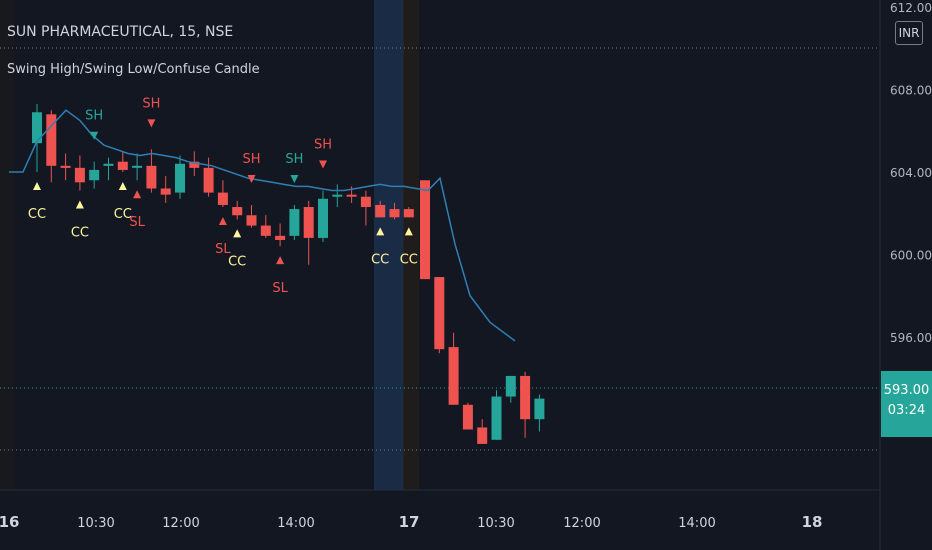 This screenshot has width=932, height=550. I want to click on currency-badge: INR, so click(909, 33).